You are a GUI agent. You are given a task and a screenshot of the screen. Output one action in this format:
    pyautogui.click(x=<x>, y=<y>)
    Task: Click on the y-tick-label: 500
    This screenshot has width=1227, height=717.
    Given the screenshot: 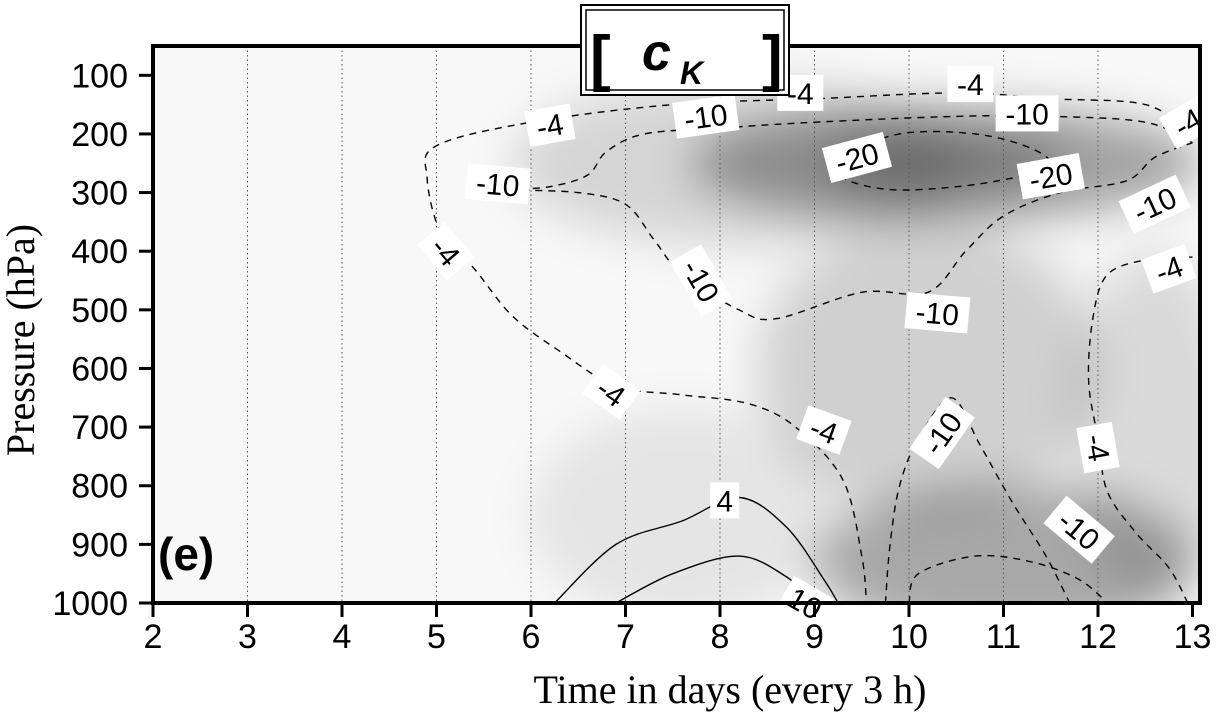 What is the action you would take?
    pyautogui.click(x=99, y=311)
    